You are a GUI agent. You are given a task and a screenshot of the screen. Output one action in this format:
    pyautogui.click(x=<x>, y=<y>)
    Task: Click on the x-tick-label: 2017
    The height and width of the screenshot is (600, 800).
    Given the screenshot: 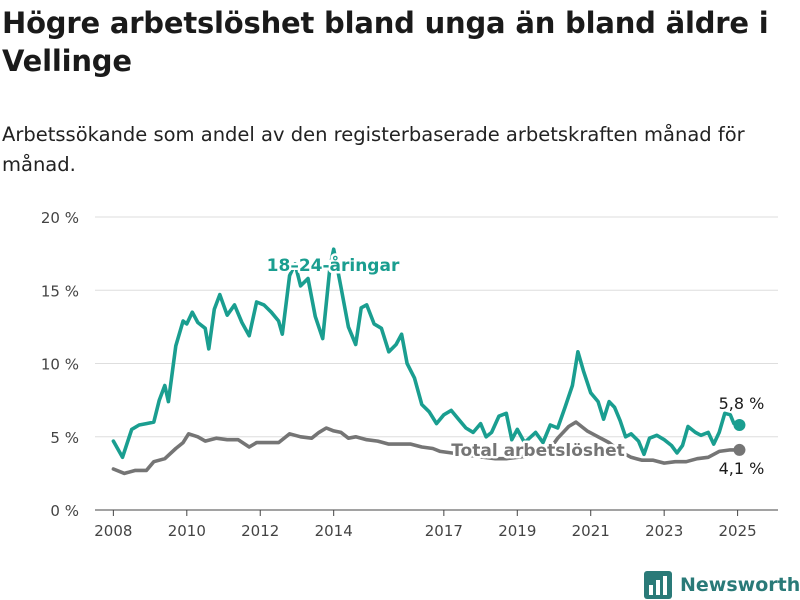 What is the action you would take?
    pyautogui.click(x=444, y=531)
    